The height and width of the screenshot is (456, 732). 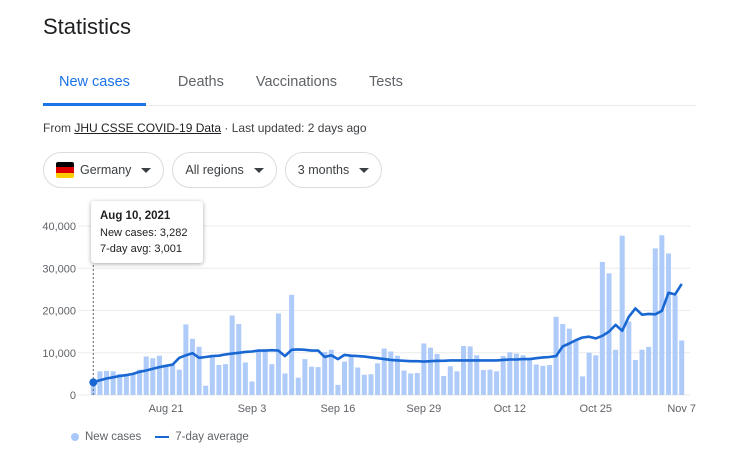 What do you see at coordinates (141, 249) in the screenshot?
I see `tooltip-average: 7-day avg: 3,001` at bounding box center [141, 249].